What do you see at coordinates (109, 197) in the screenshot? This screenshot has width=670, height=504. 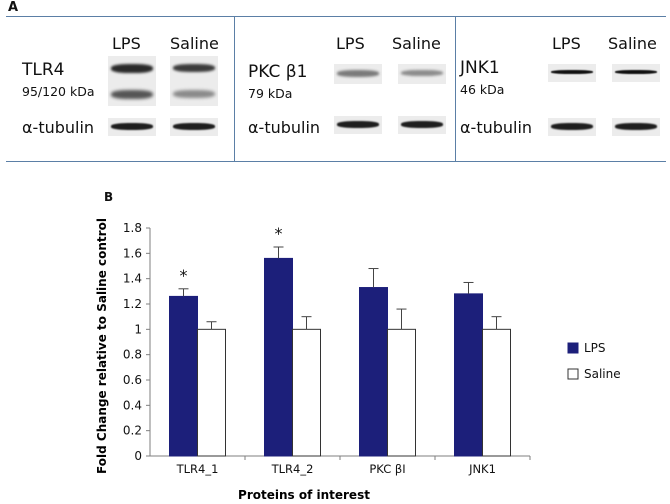 I see `panel-b-letter: B` at bounding box center [109, 197].